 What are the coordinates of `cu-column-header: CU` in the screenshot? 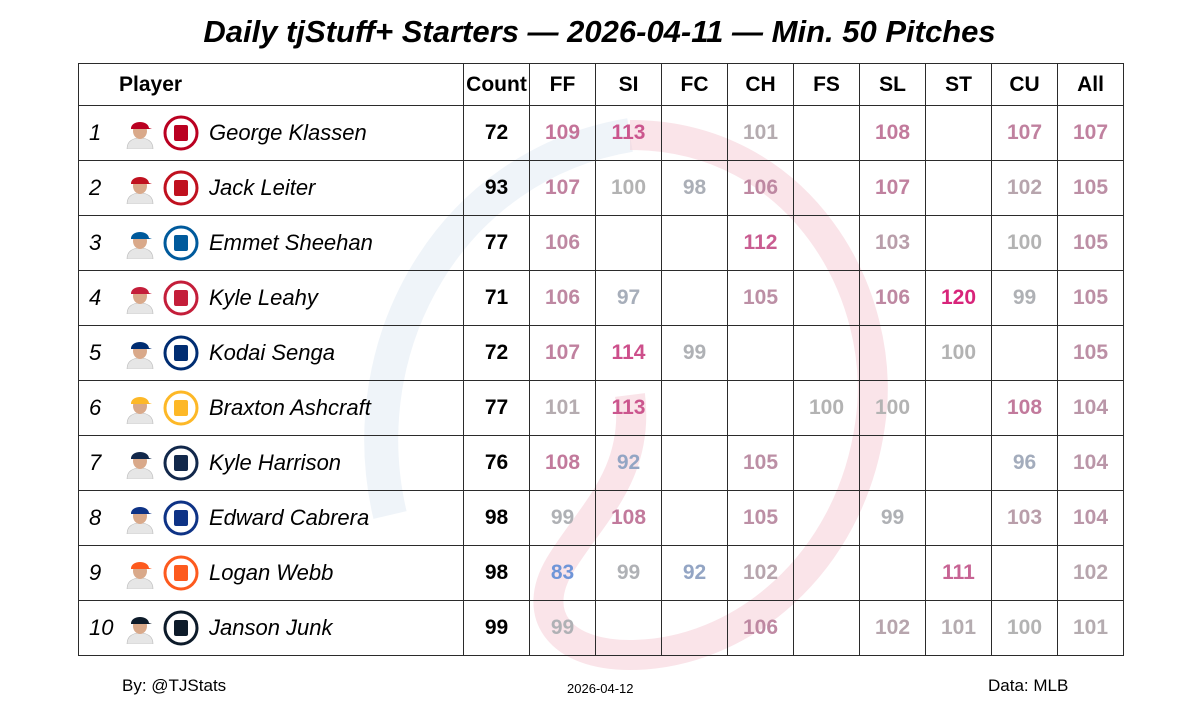 It's located at (1024, 84).